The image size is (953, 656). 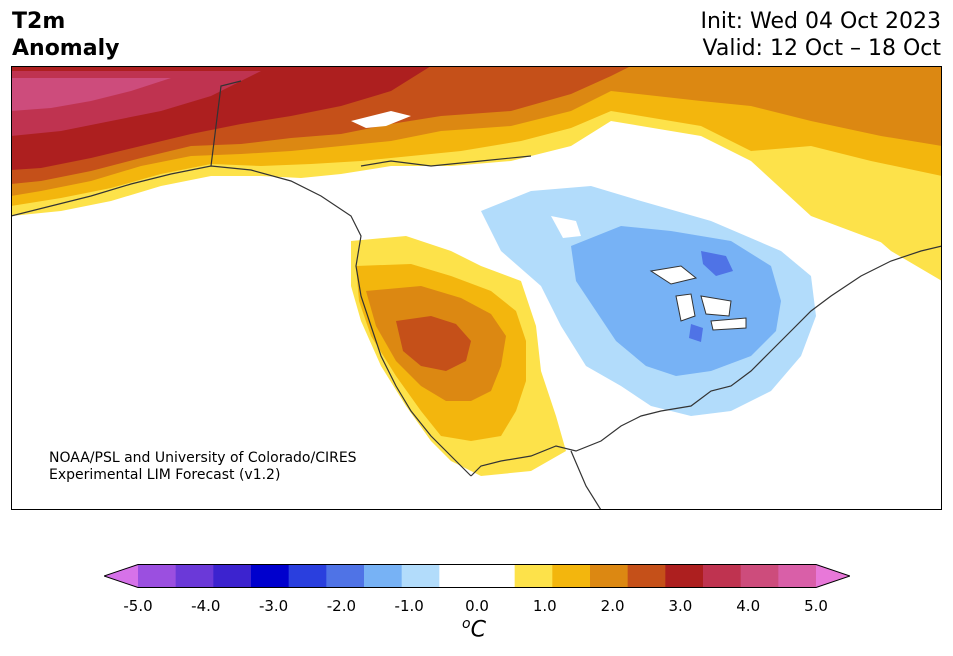 I want to click on colorbar, so click(x=477, y=576).